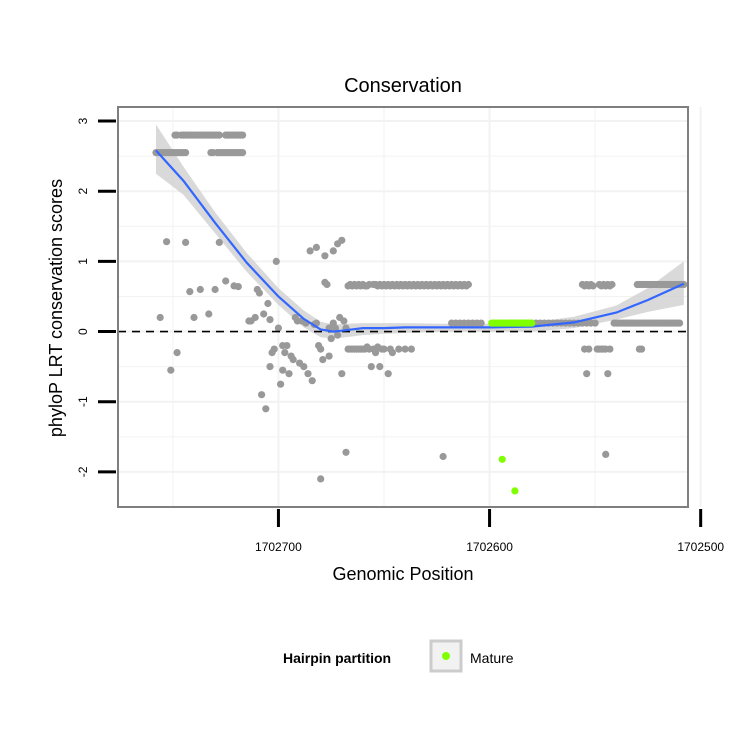 The width and height of the screenshot is (750, 750). What do you see at coordinates (512, 407) in the screenshot?
I see `mature-points` at bounding box center [512, 407].